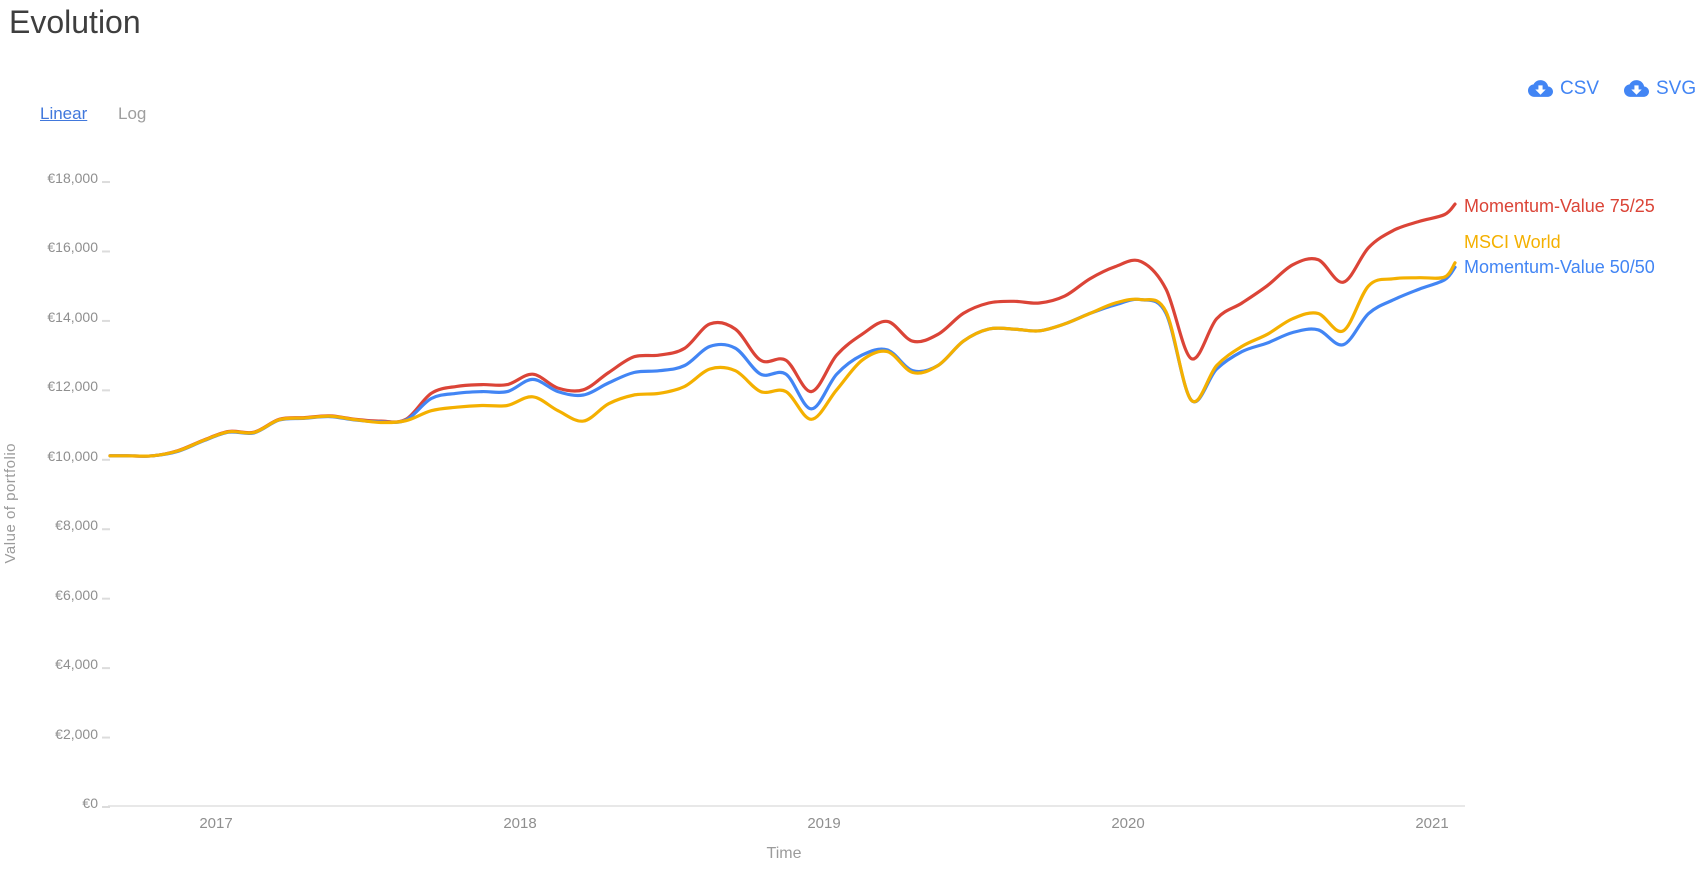 The image size is (1695, 889). Describe the element at coordinates (76, 664) in the screenshot. I see `y-axis-tick-label: €4,000` at that location.